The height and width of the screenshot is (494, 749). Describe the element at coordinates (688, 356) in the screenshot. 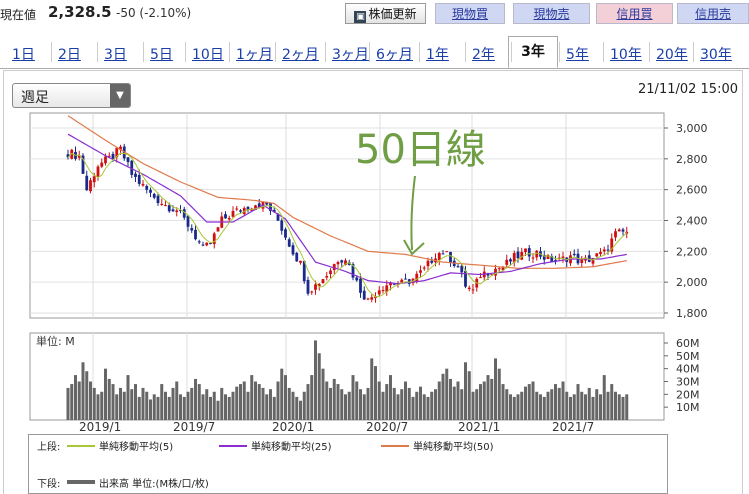

I see `volume-tick-label: 50M` at that location.